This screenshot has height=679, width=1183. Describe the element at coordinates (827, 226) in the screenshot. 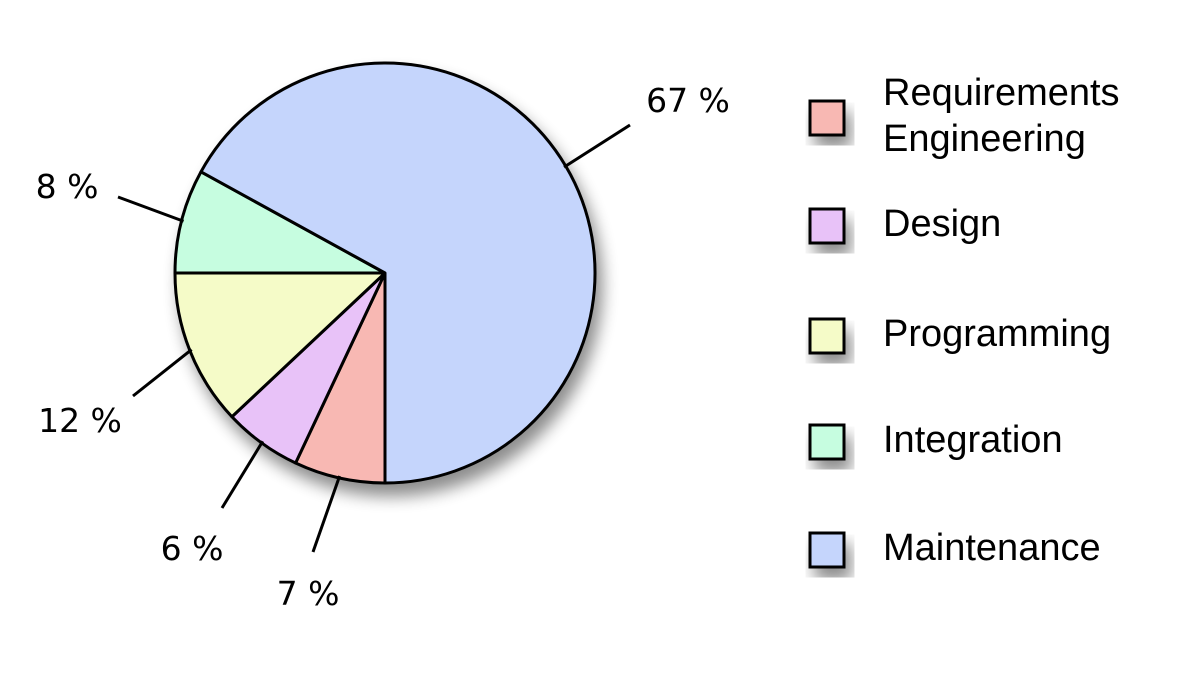

I see `legend-swatch-design` at that location.